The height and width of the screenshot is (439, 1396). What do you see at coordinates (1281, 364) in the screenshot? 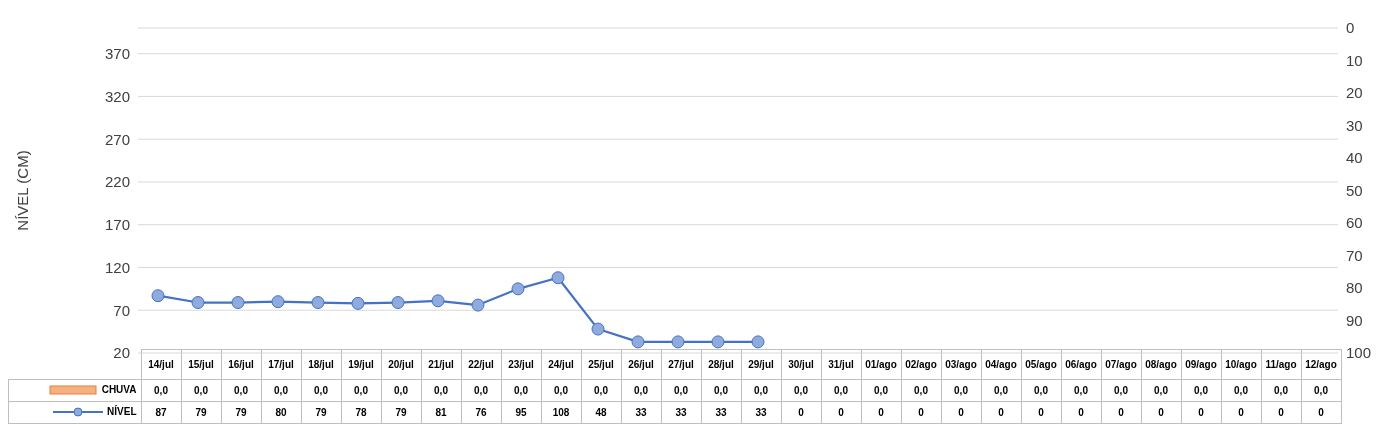
I see `x-tick-label: 11/ago` at bounding box center [1281, 364].